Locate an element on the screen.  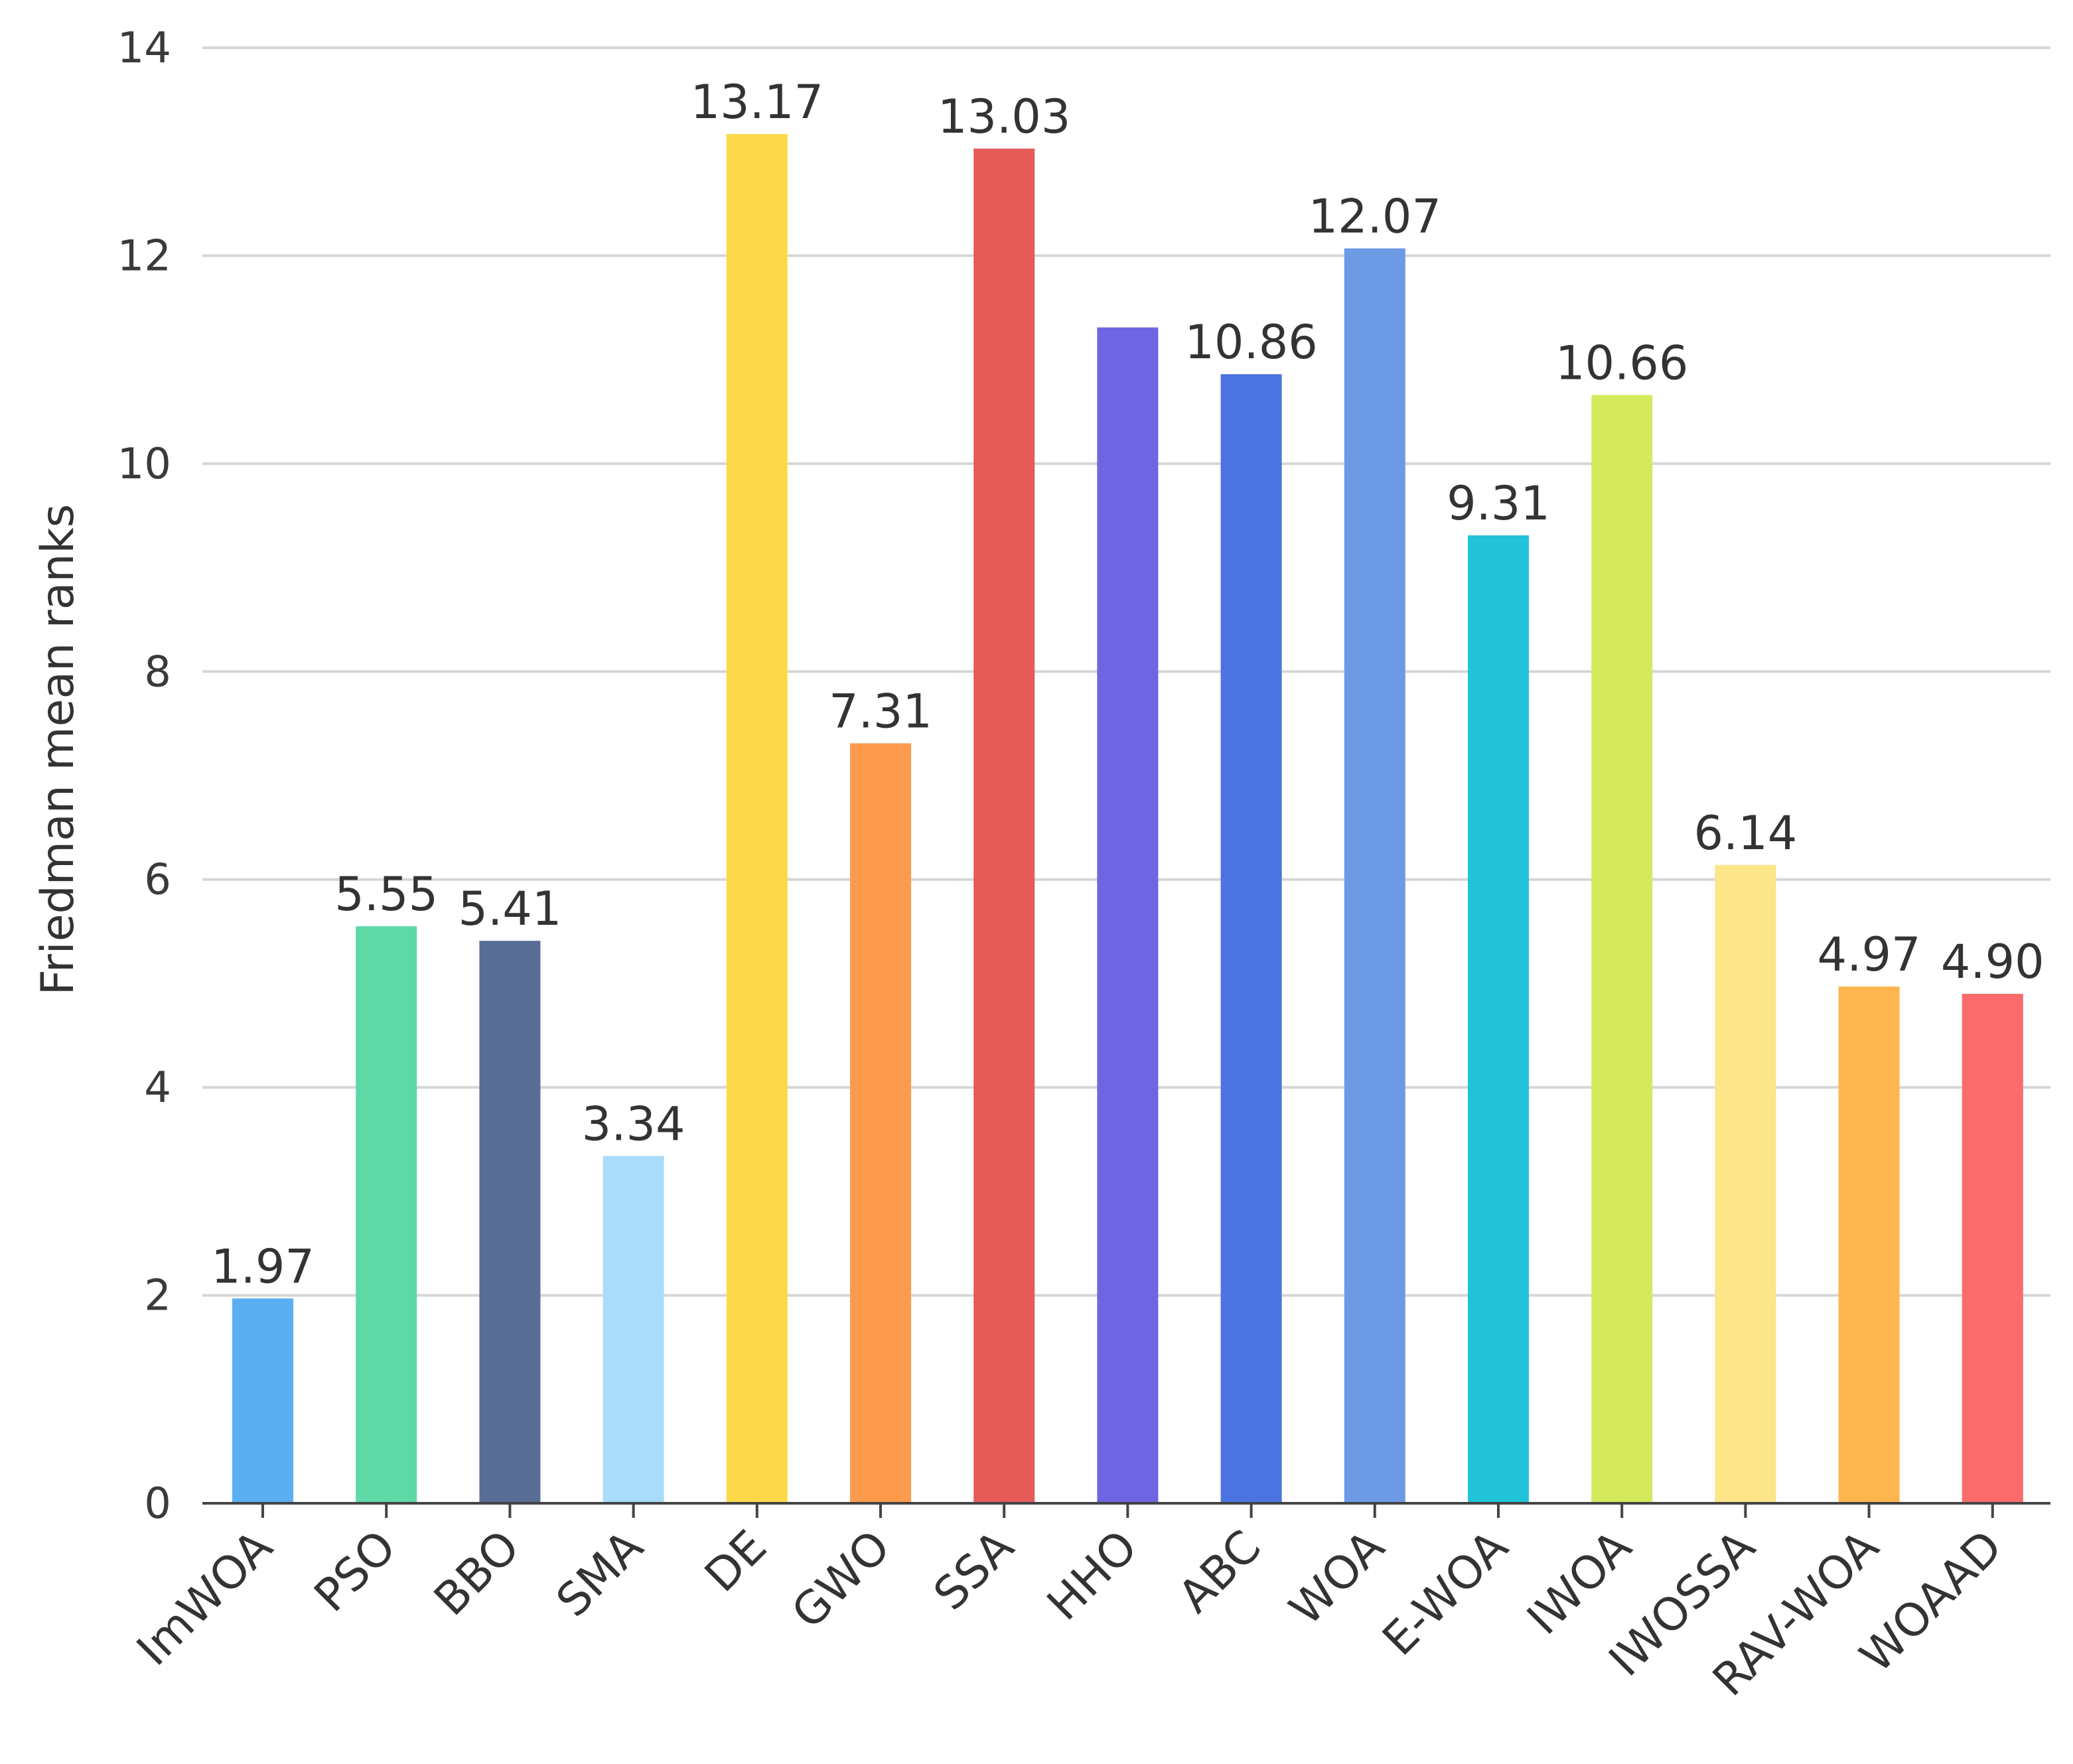
x-tick-label-hho: HHO is located at coordinates (1092, 1576).